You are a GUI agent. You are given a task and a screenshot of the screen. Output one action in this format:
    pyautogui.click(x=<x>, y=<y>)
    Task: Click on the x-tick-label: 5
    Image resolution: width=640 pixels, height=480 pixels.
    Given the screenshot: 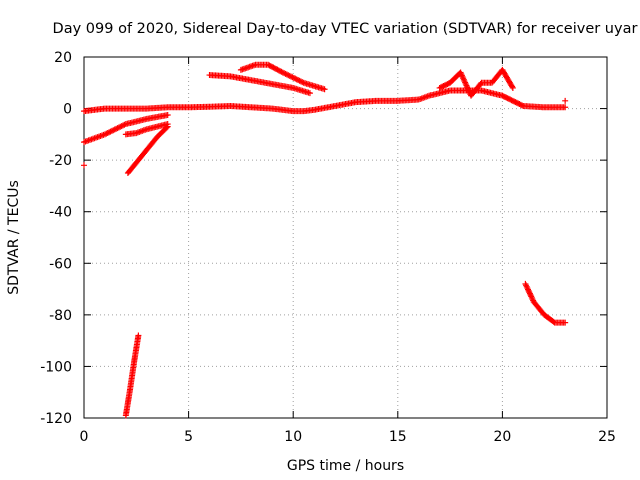 What is the action you would take?
    pyautogui.click(x=188, y=437)
    